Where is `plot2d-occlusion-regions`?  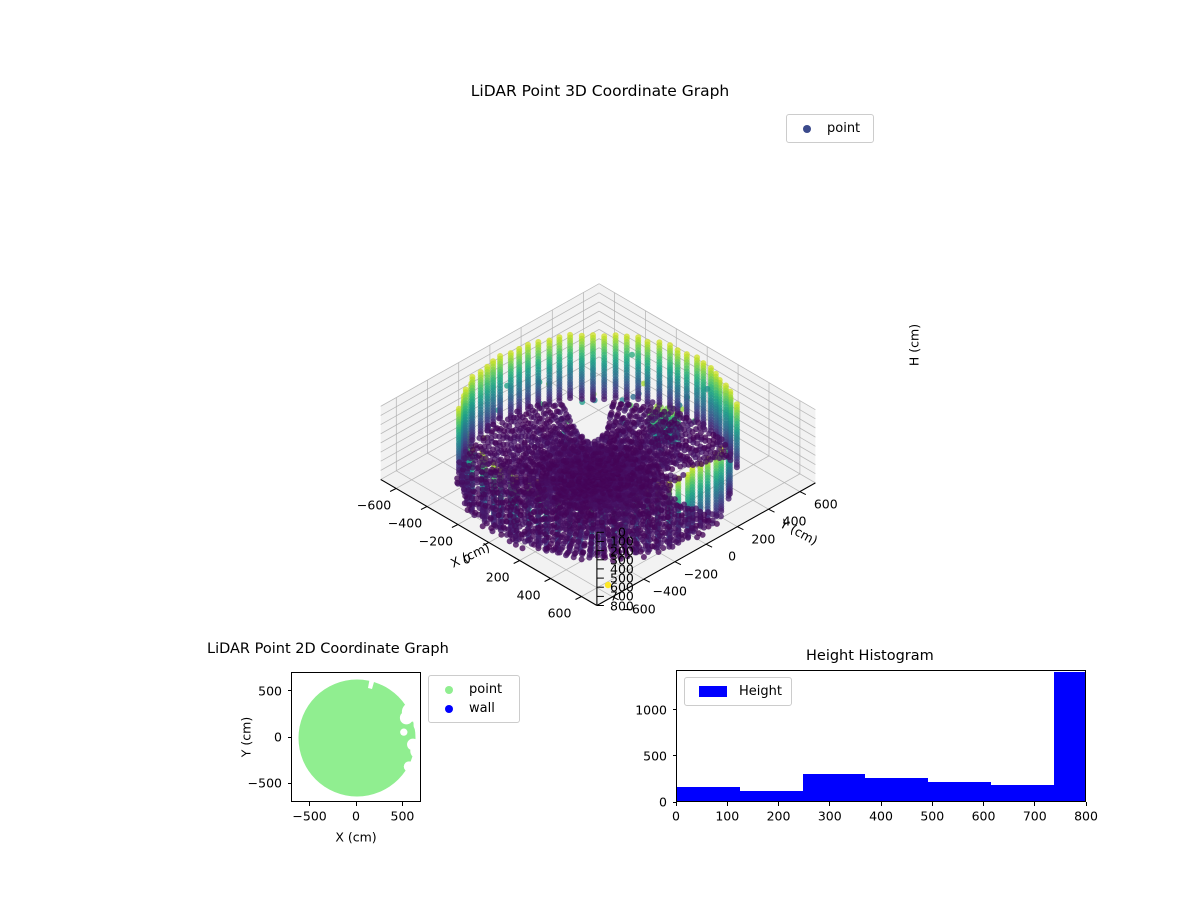
plot2d-occlusion-regions is located at coordinates (394, 733).